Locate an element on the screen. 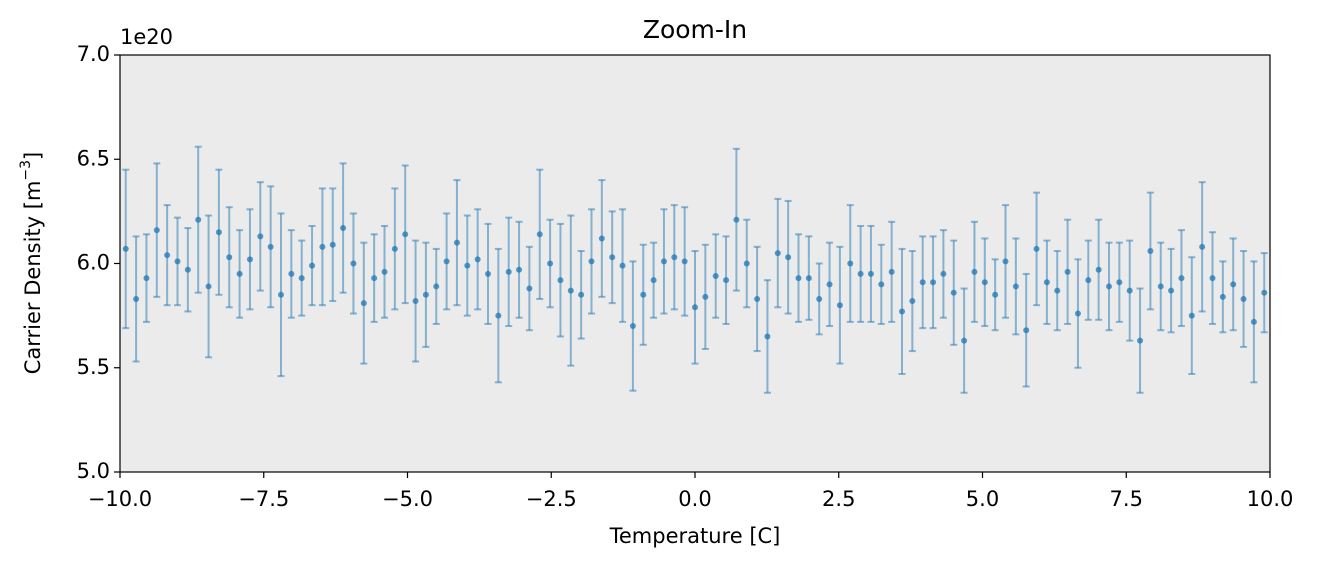 This screenshot has width=1317, height=567. y-tick-label: 6.5 is located at coordinates (93, 158).